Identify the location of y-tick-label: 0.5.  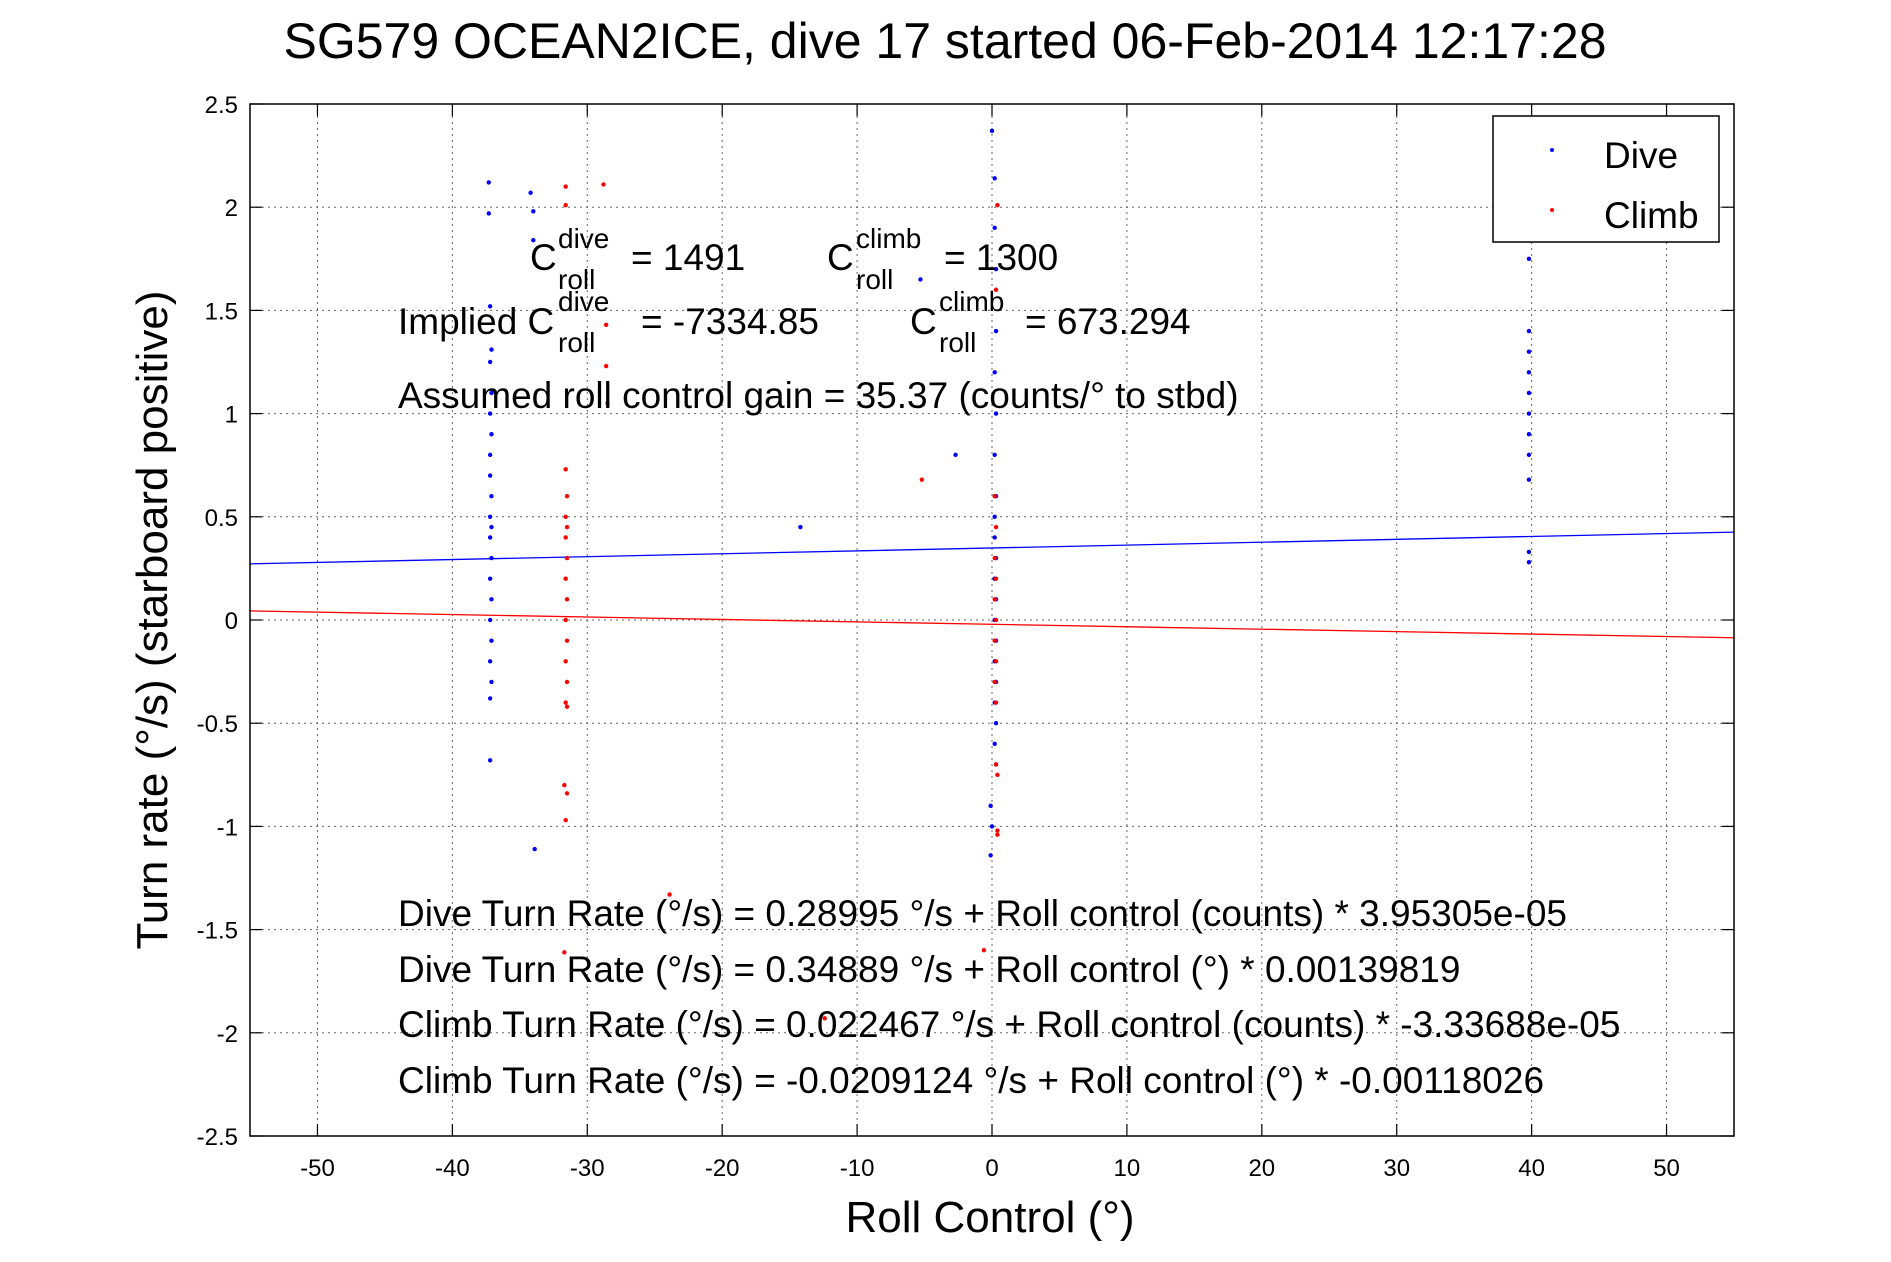
(221, 518).